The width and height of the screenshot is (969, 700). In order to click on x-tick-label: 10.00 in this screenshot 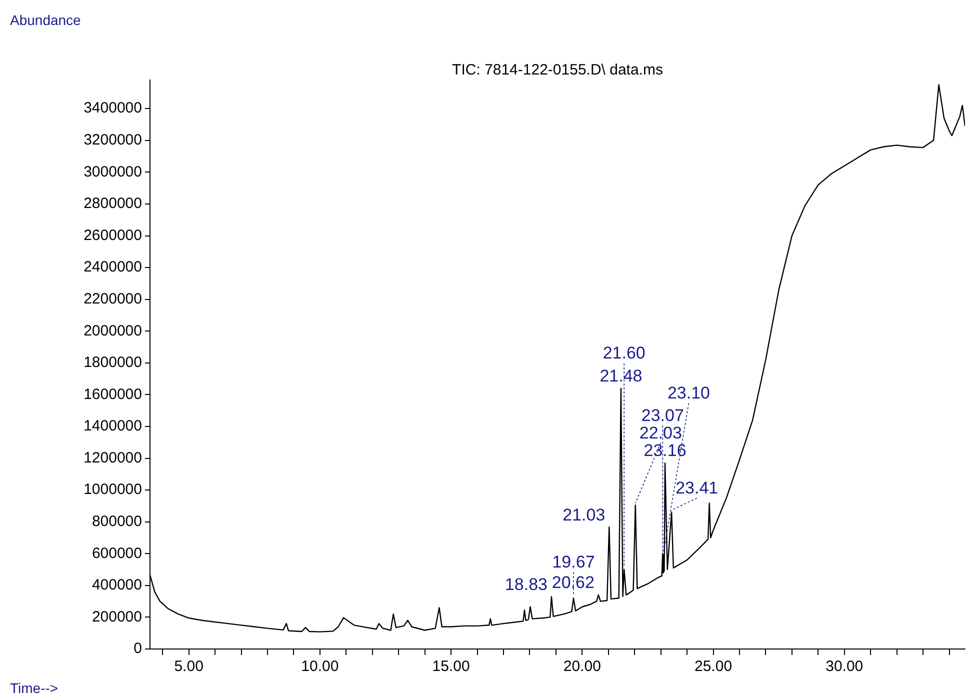, I will do `click(320, 667)`.